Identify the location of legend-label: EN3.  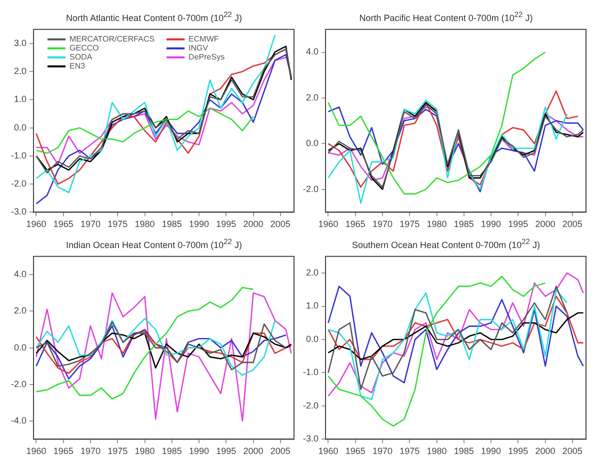
(78, 66).